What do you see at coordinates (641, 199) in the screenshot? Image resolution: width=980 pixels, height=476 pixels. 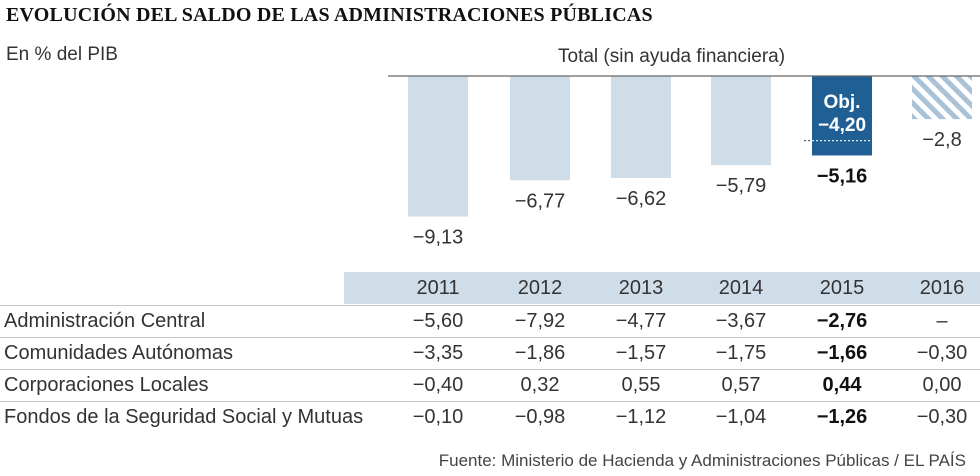 I see `bar-value-label-2013: −6,62` at bounding box center [641, 199].